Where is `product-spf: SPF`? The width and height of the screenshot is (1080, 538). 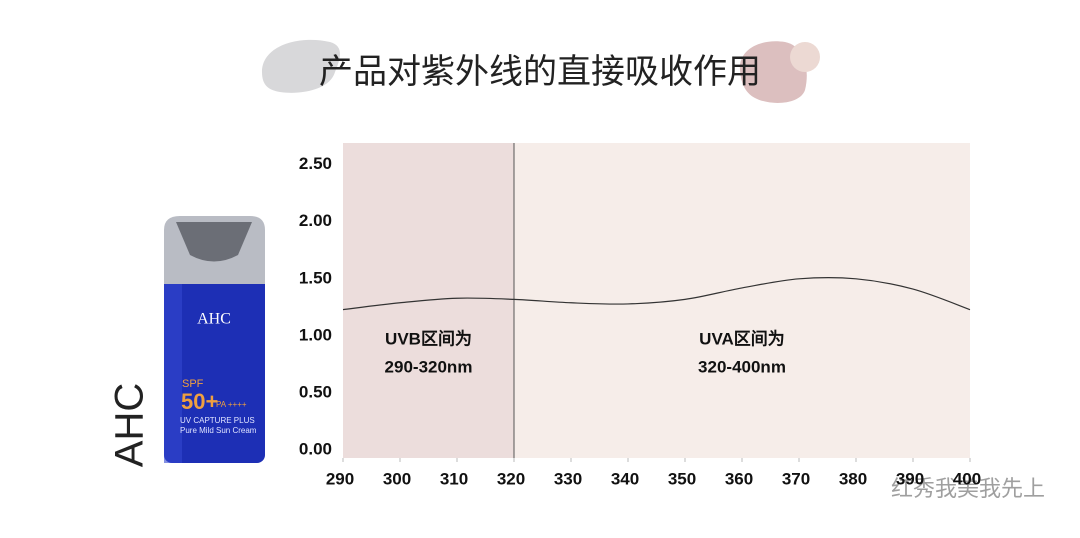 product-spf: SPF is located at coordinates (193, 384).